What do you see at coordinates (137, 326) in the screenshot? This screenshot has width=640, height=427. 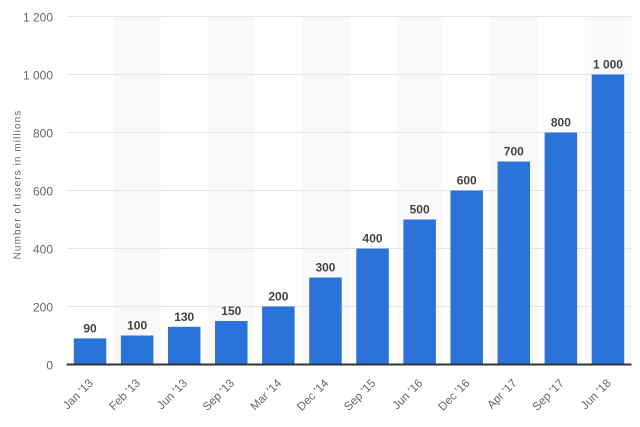 I see `svg-text: 100` at bounding box center [137, 326].